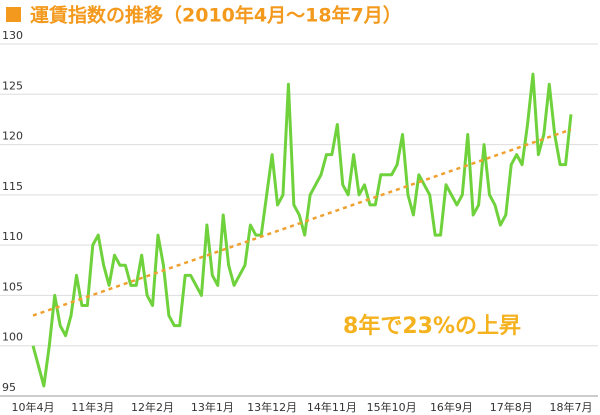  I want to click on y-tick-label: 130, so click(12, 35).